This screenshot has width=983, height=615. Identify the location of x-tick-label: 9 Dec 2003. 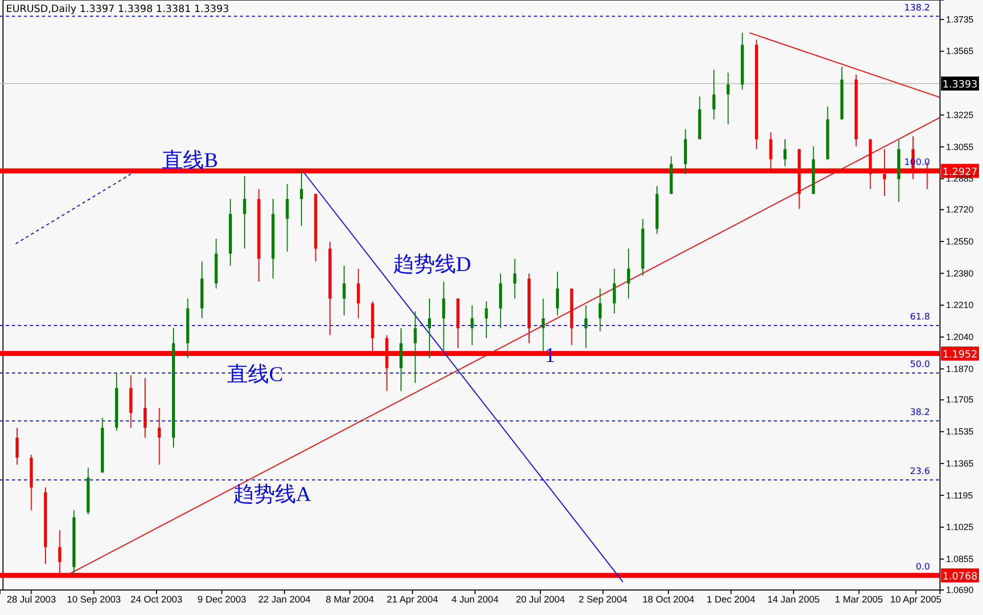
(222, 600).